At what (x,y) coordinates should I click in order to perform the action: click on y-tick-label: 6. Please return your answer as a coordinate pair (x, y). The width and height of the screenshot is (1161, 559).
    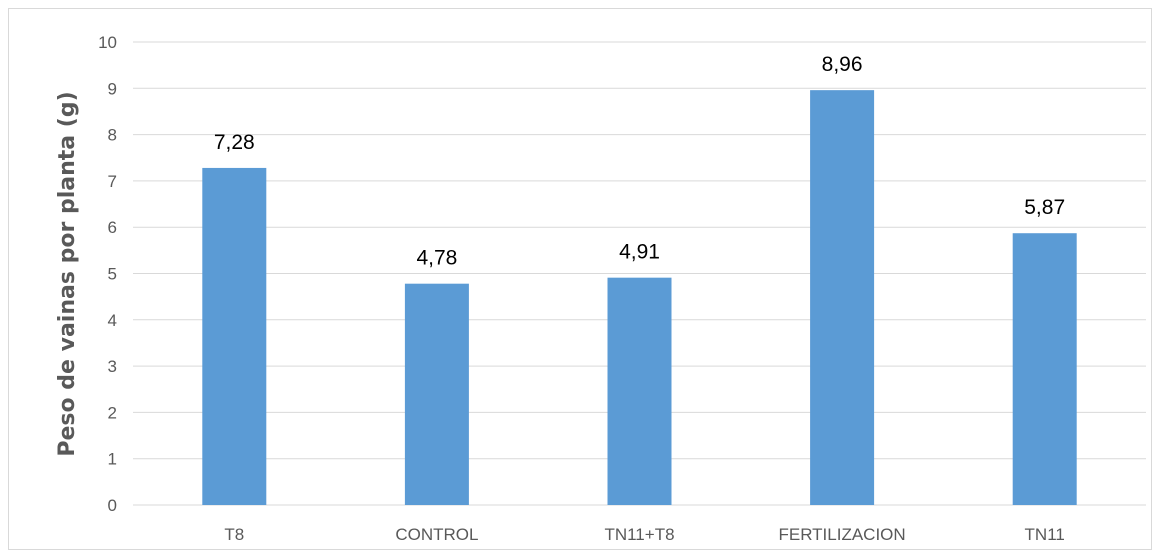
    Looking at the image, I should click on (112, 227).